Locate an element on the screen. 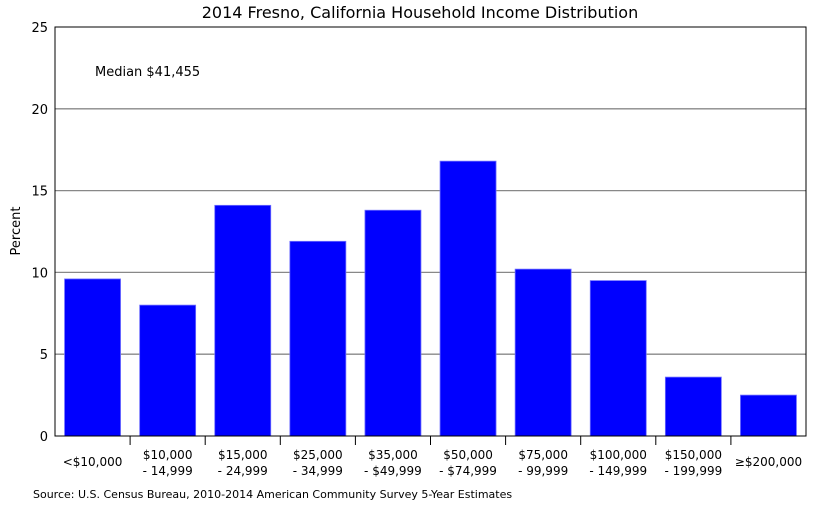 This screenshot has width=819, height=516. x-tick-label: $15,000 is located at coordinates (243, 455).